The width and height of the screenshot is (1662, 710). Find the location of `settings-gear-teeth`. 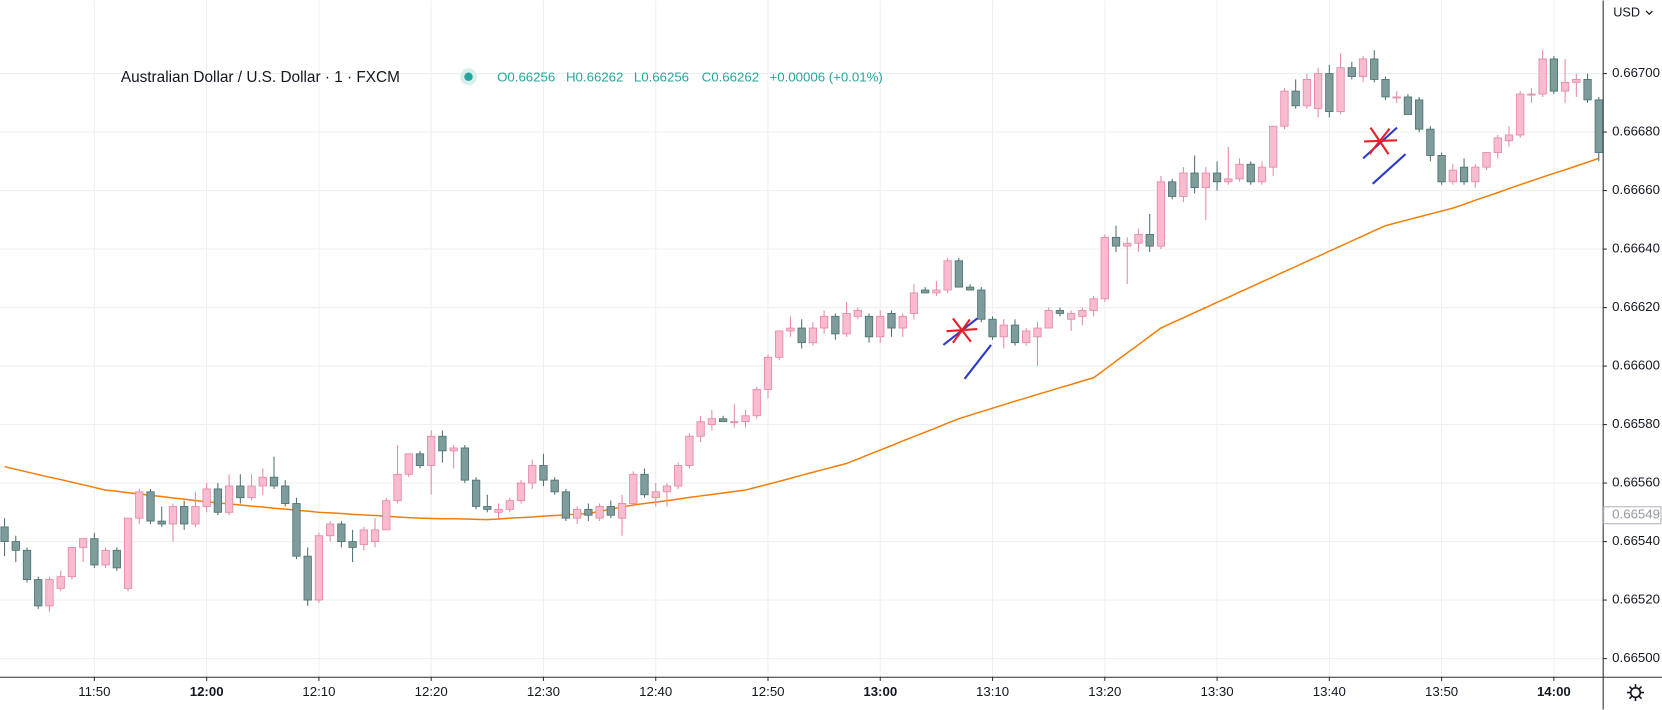

settings-gear-teeth is located at coordinates (1635, 693).